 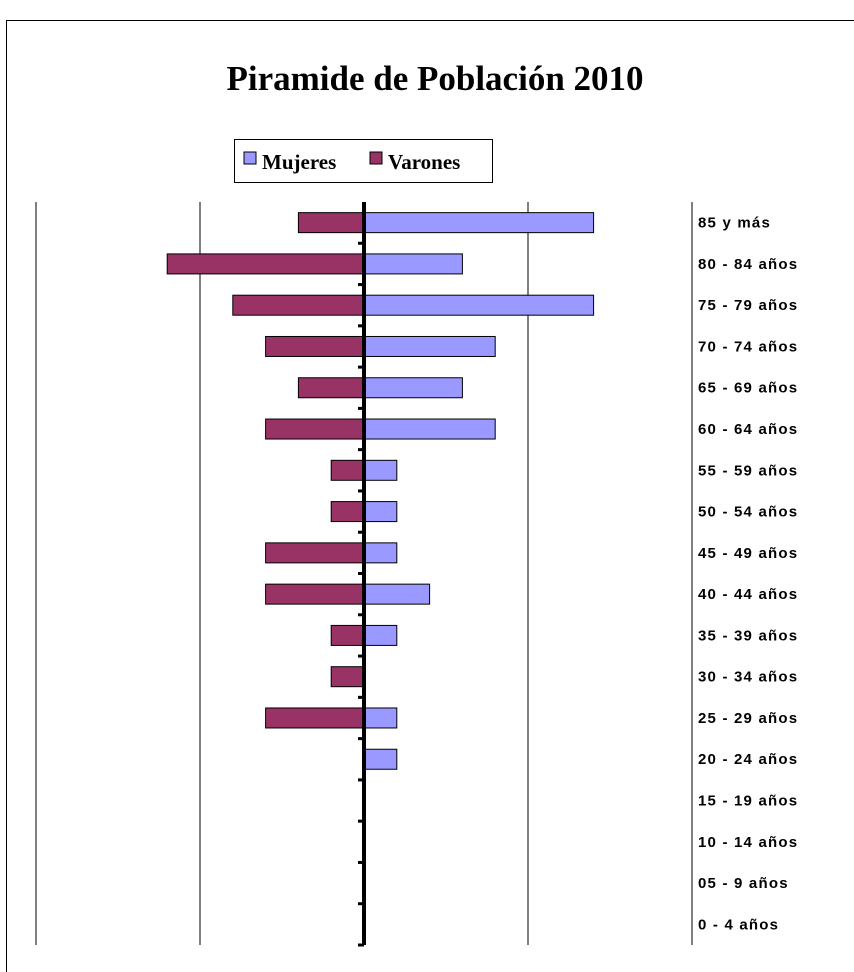 I want to click on category-label: 20 - 24 años, so click(x=748, y=759).